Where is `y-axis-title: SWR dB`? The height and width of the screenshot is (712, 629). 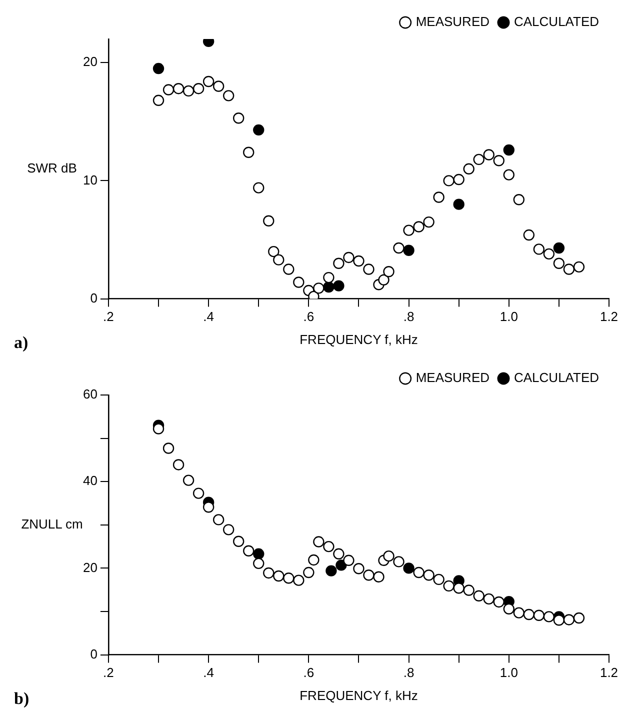 y-axis-title: SWR dB is located at coordinates (52, 168).